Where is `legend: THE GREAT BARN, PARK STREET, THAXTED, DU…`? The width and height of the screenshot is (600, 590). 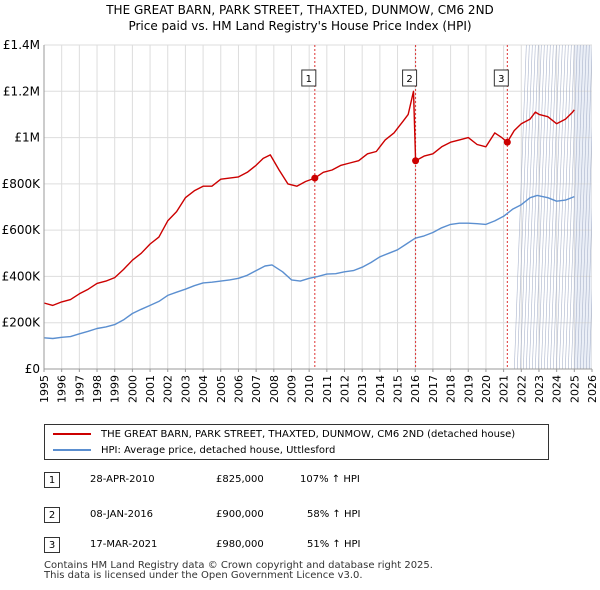
legend: THE GREAT BARN, PARK STREET, THAXTED, DU… is located at coordinates (296, 442).